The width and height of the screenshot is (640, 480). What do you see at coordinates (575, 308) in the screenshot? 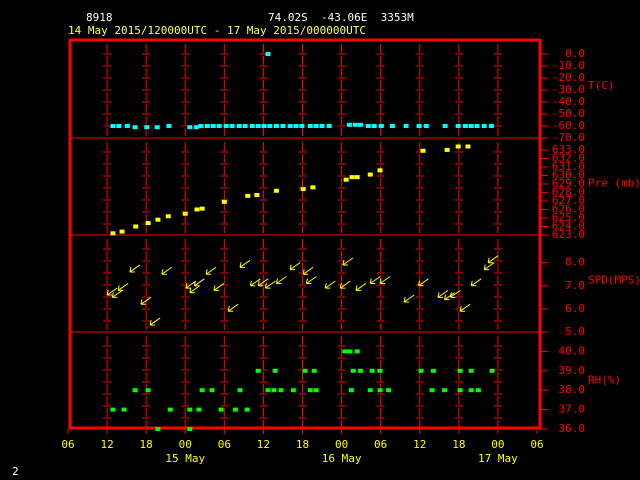
I see `y-tick-label: 6.0` at bounding box center [575, 308].